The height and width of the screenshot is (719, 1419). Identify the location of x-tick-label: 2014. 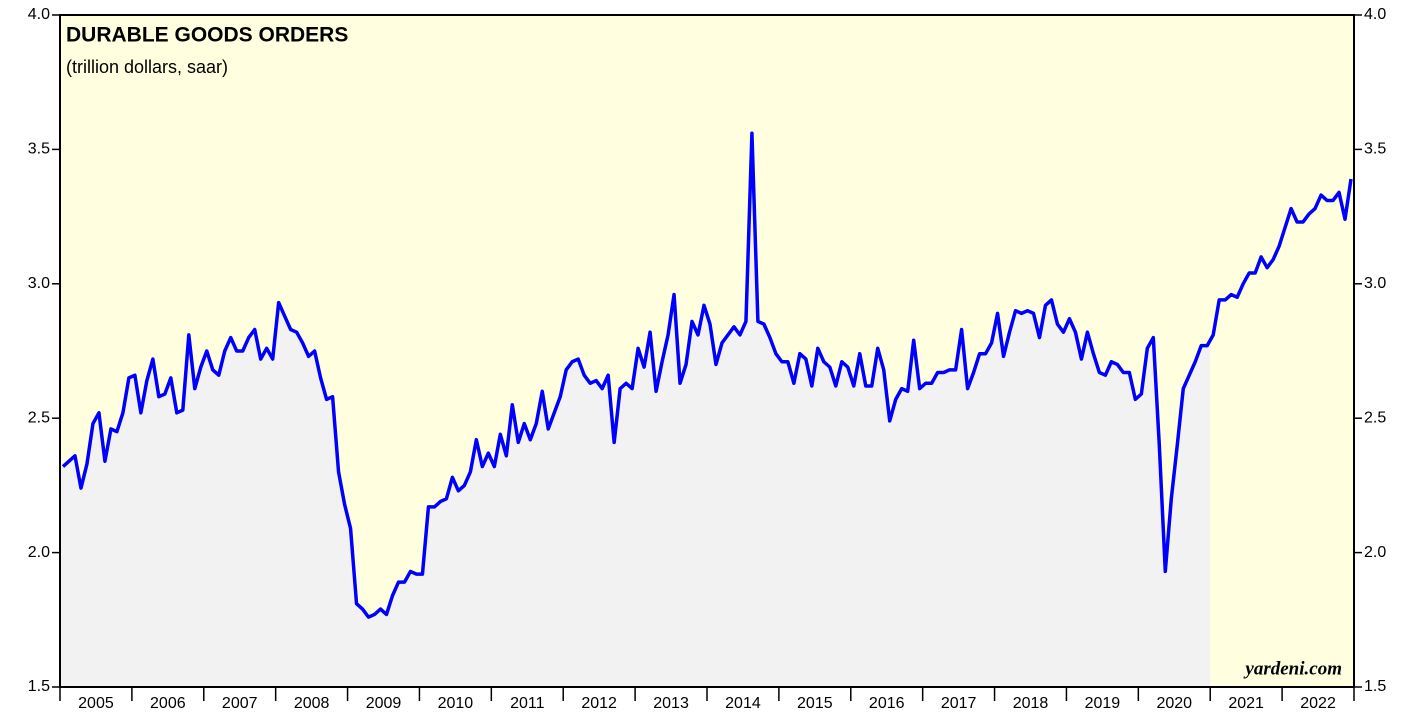
(743, 703).